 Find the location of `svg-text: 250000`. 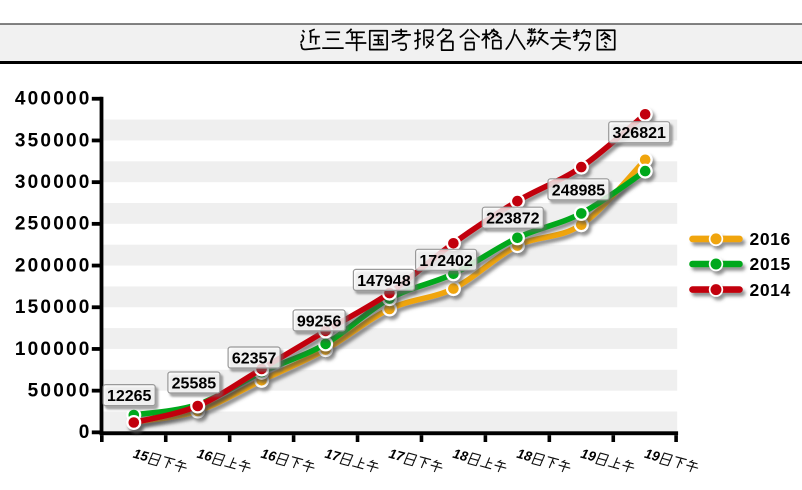

svg-text: 250000 is located at coordinates (53, 224).